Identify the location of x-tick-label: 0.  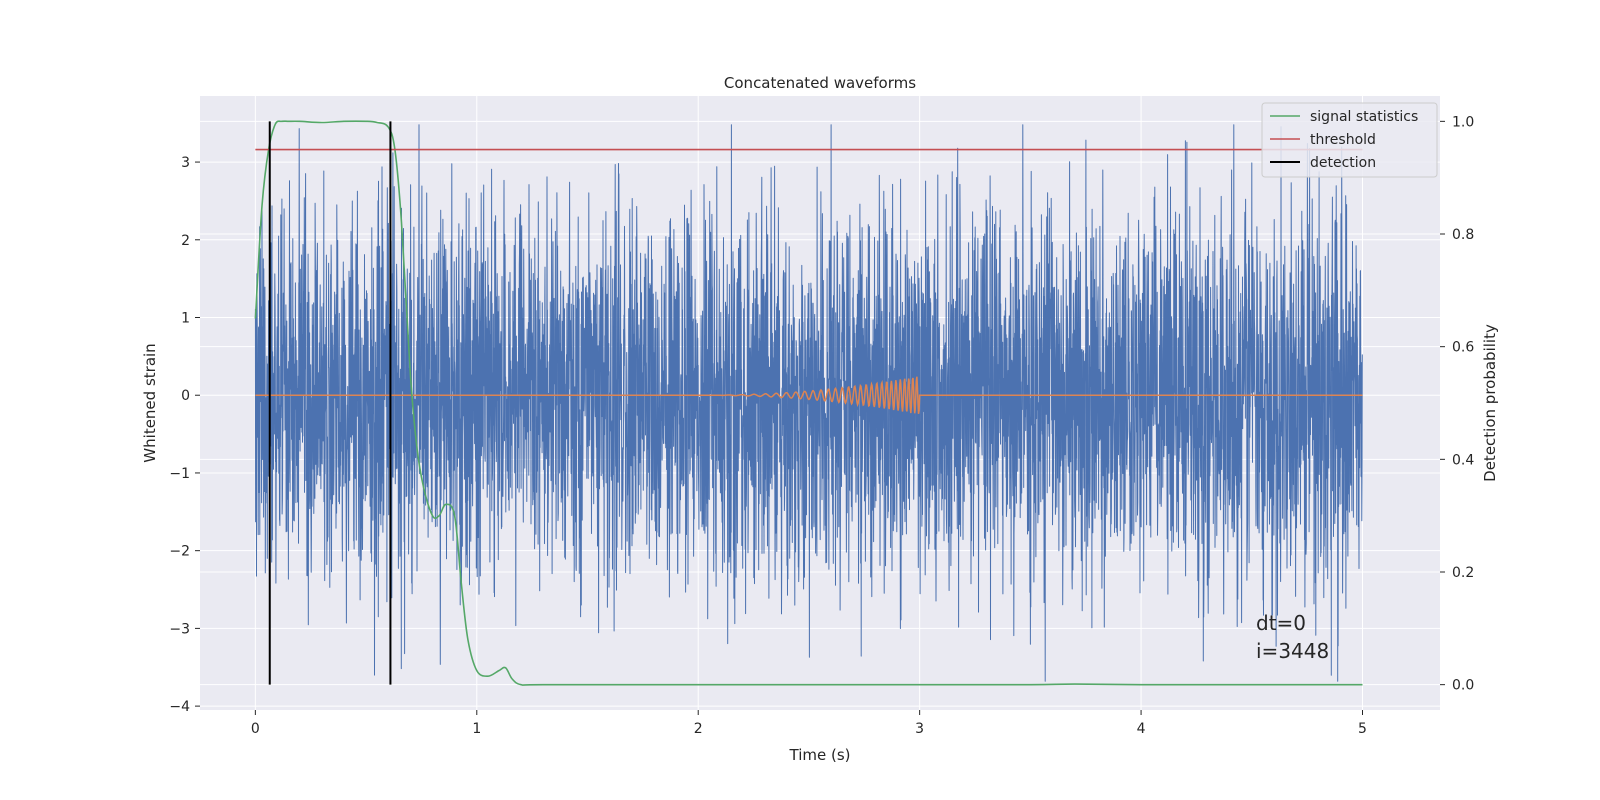
(255, 729).